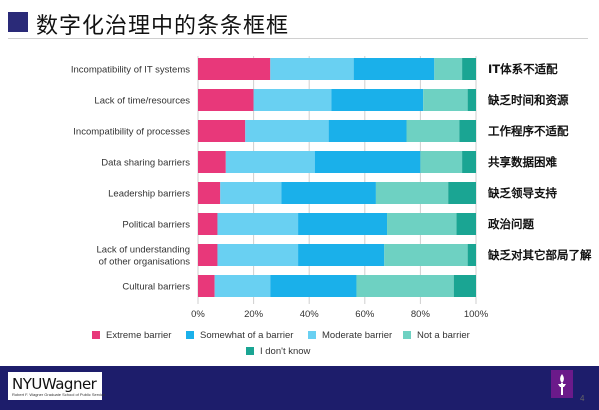  Describe the element at coordinates (421, 314) in the screenshot. I see `x-tick-label: 80%` at that location.